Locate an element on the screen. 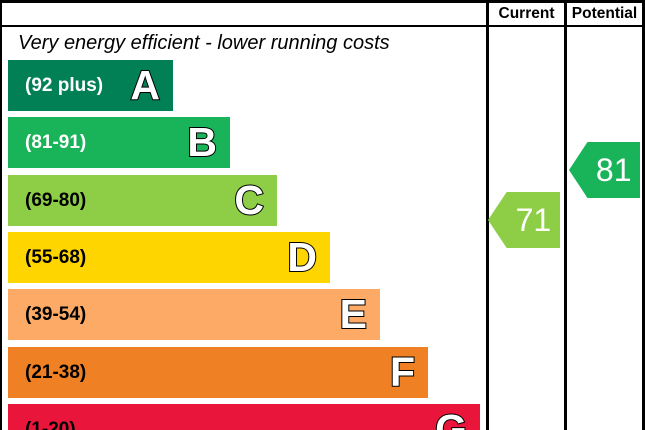  potential-rating-value: 81 is located at coordinates (613, 169).